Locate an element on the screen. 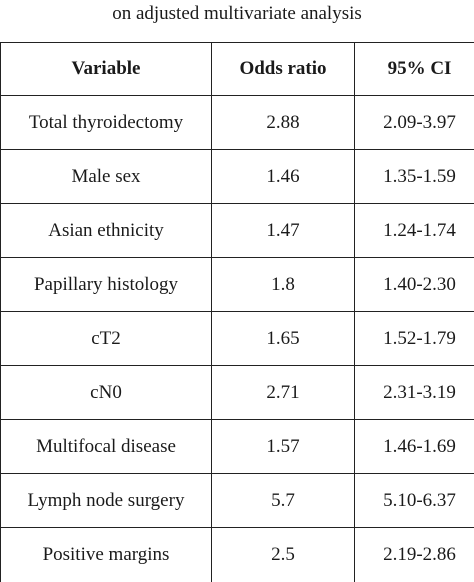 The height and width of the screenshot is (582, 474). cell-ci: 1.24-1.74 is located at coordinates (414, 231).